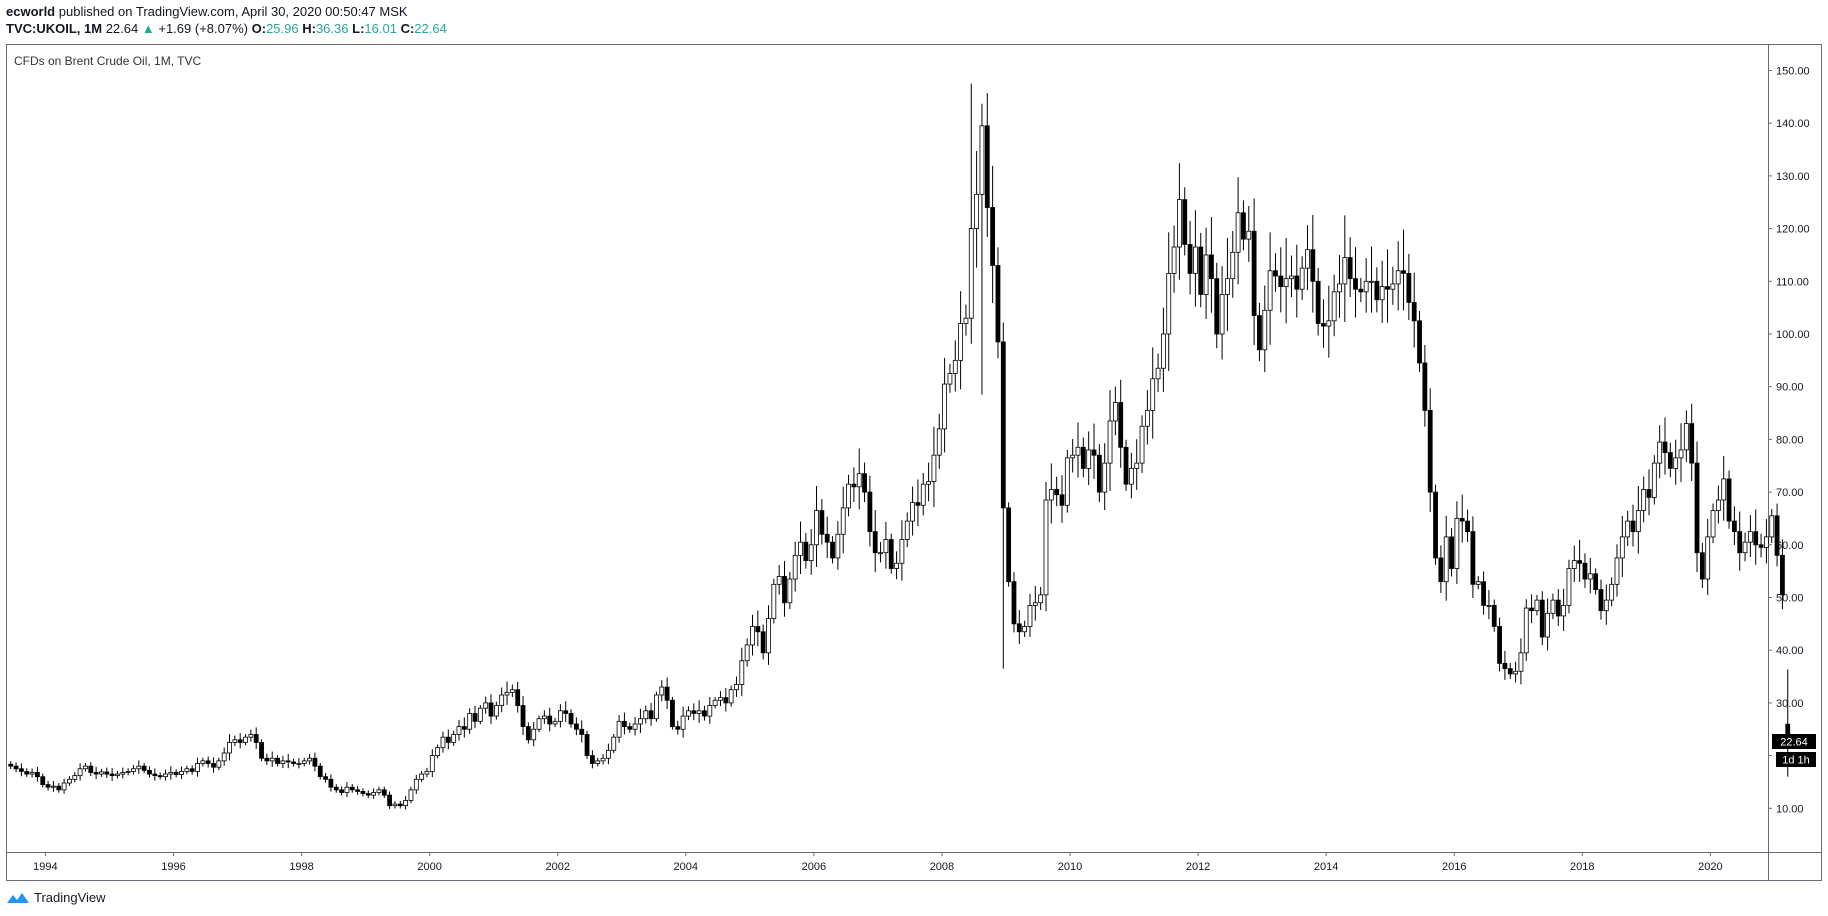 This screenshot has height=916, width=1828. Describe the element at coordinates (56, 897) in the screenshot. I see `footer-brand: TradingView` at that location.